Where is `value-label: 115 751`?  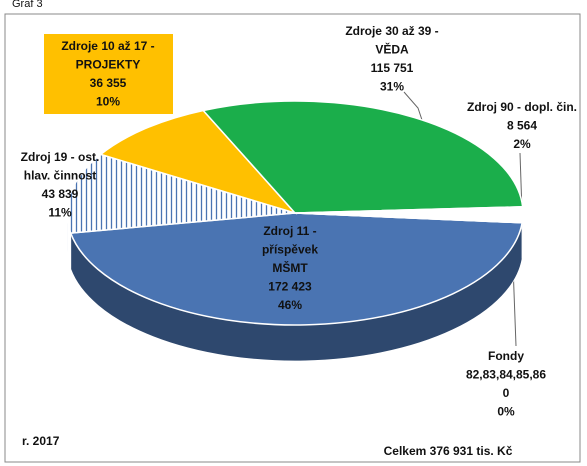
value-label: 115 751 is located at coordinates (392, 68).